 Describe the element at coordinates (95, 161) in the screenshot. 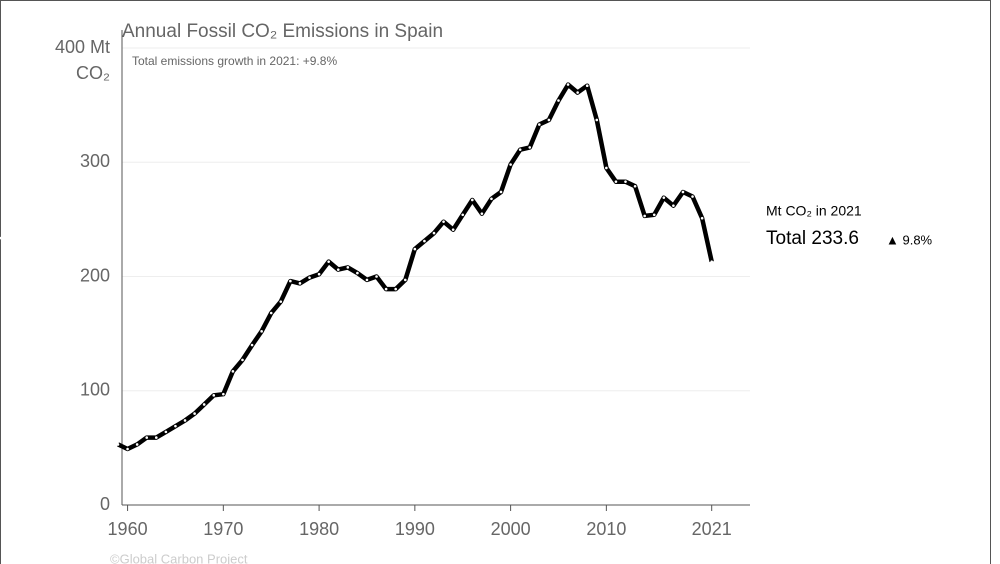

I see `y-tick-label: 300` at that location.